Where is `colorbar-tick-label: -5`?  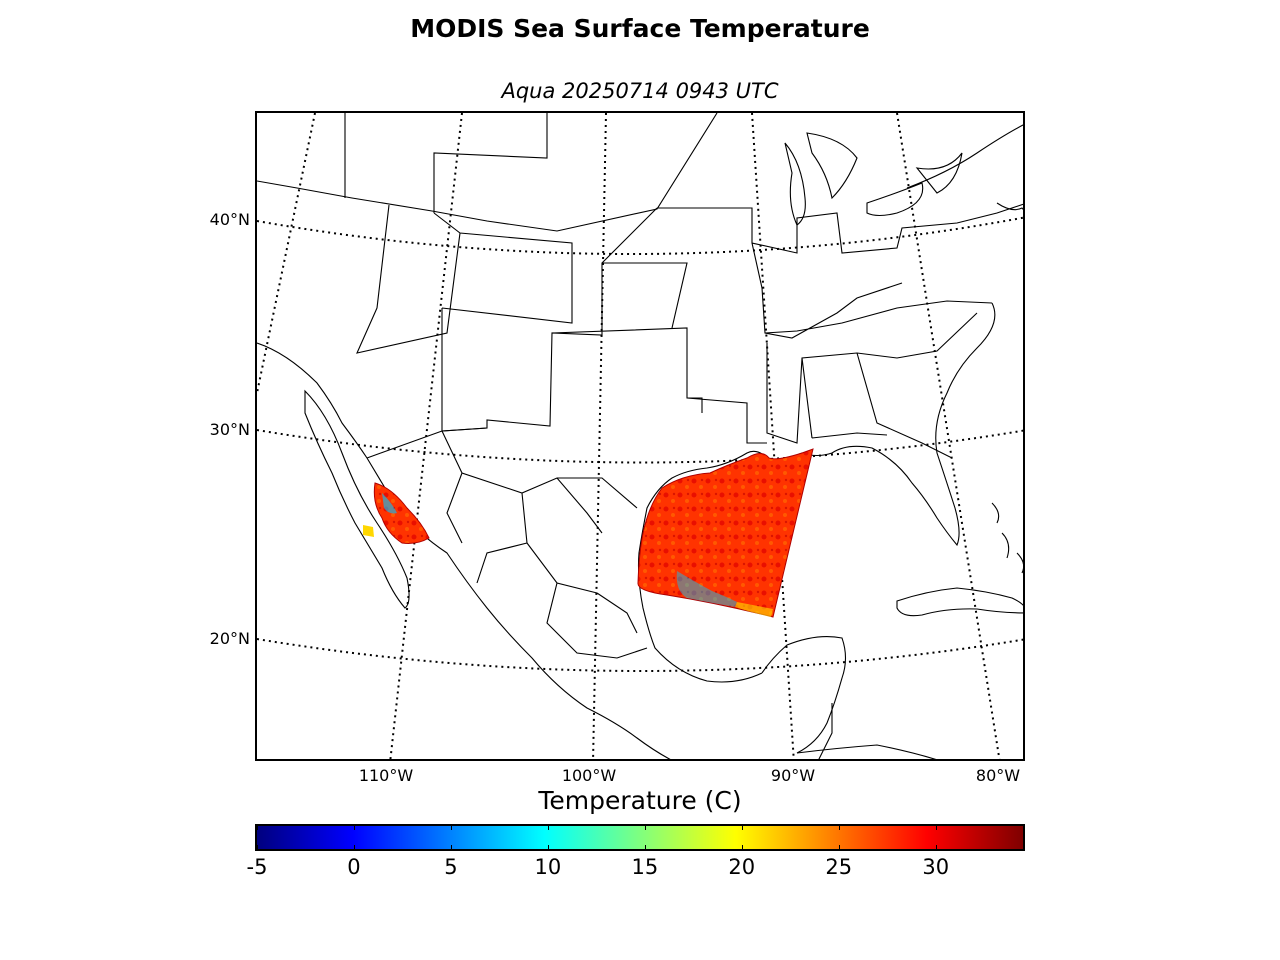 colorbar-tick-label: -5 is located at coordinates (257, 867).